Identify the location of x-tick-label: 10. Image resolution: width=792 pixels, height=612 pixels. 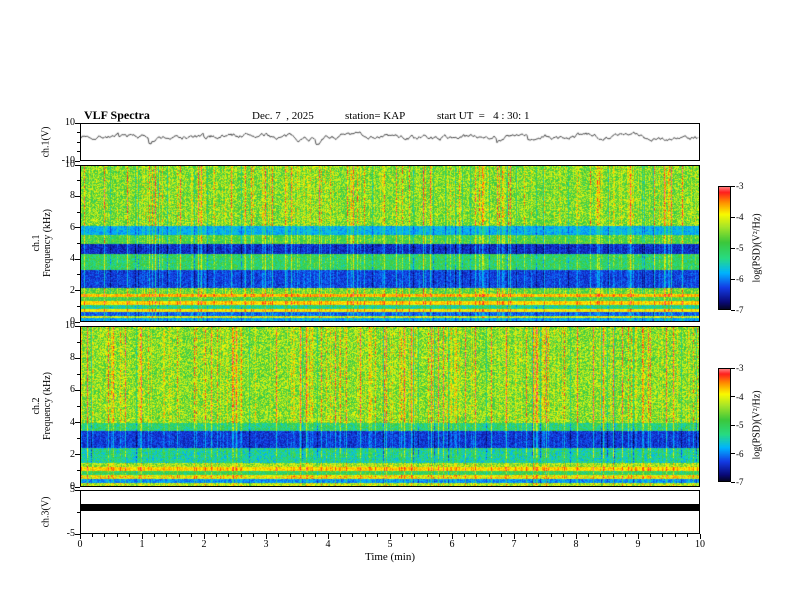
(700, 544).